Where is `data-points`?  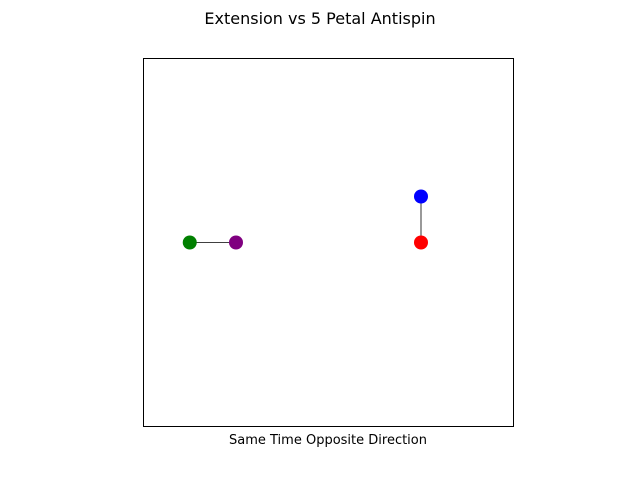 data-points is located at coordinates (305, 219).